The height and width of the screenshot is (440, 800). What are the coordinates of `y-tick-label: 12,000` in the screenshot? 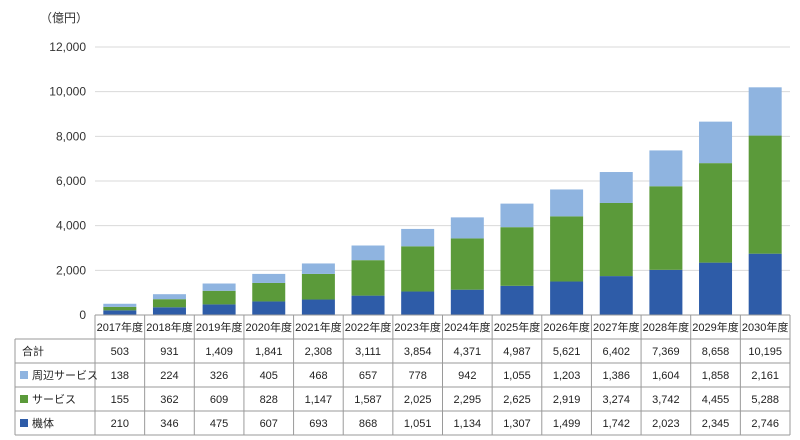 It's located at (67, 47).